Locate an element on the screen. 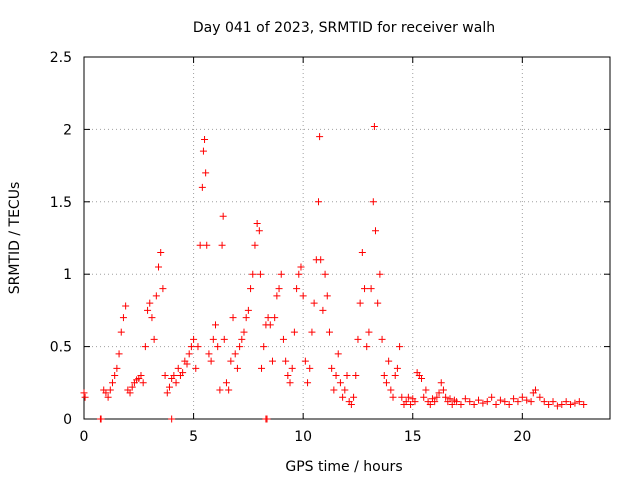 This screenshot has height=480, width=640. y-tick-label: 2 is located at coordinates (67, 130).